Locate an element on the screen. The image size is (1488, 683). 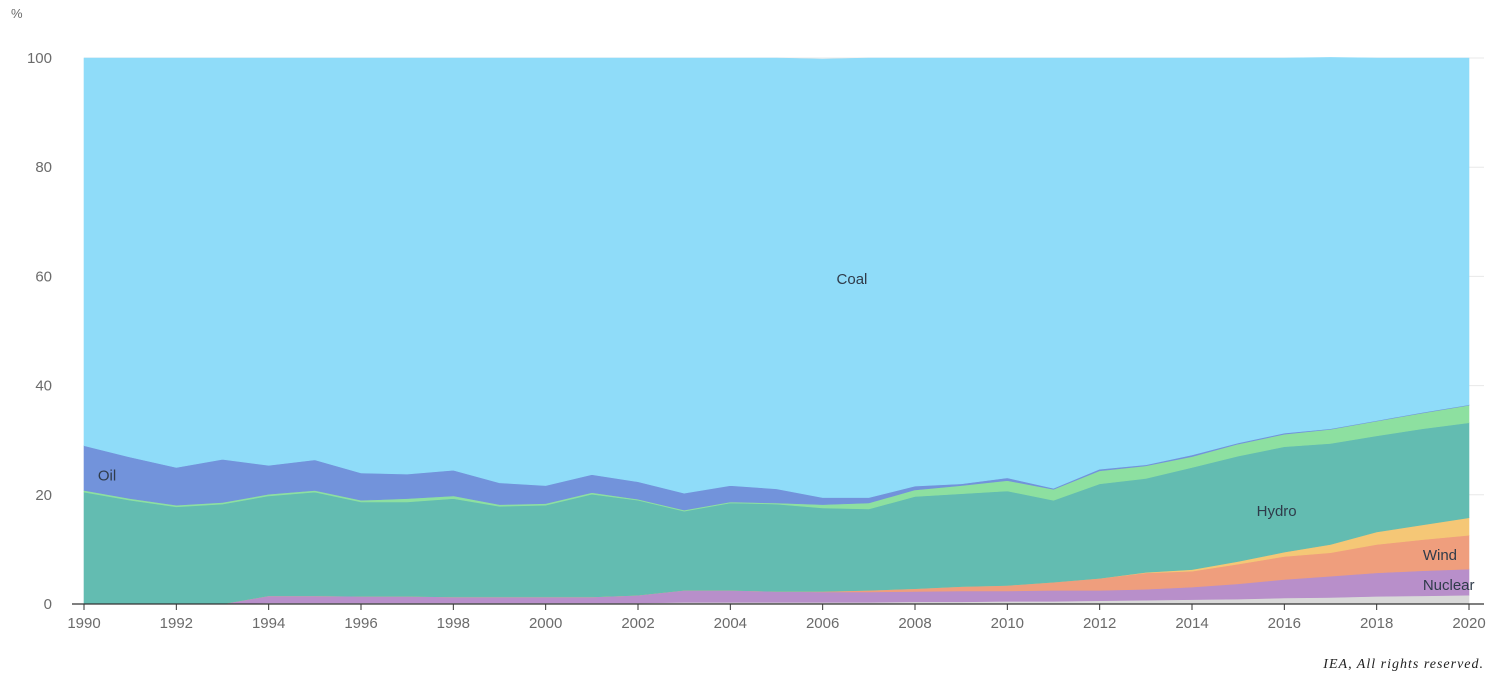
series-label-oil: Oil is located at coordinates (107, 476).